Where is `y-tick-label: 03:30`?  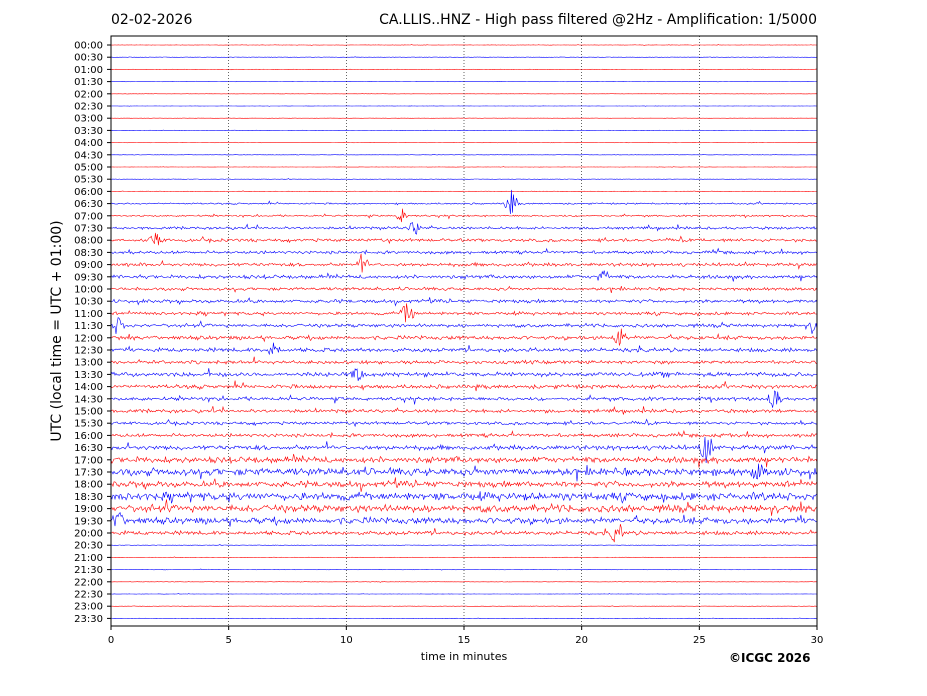 y-tick-label: 03:30 is located at coordinates (88, 131).